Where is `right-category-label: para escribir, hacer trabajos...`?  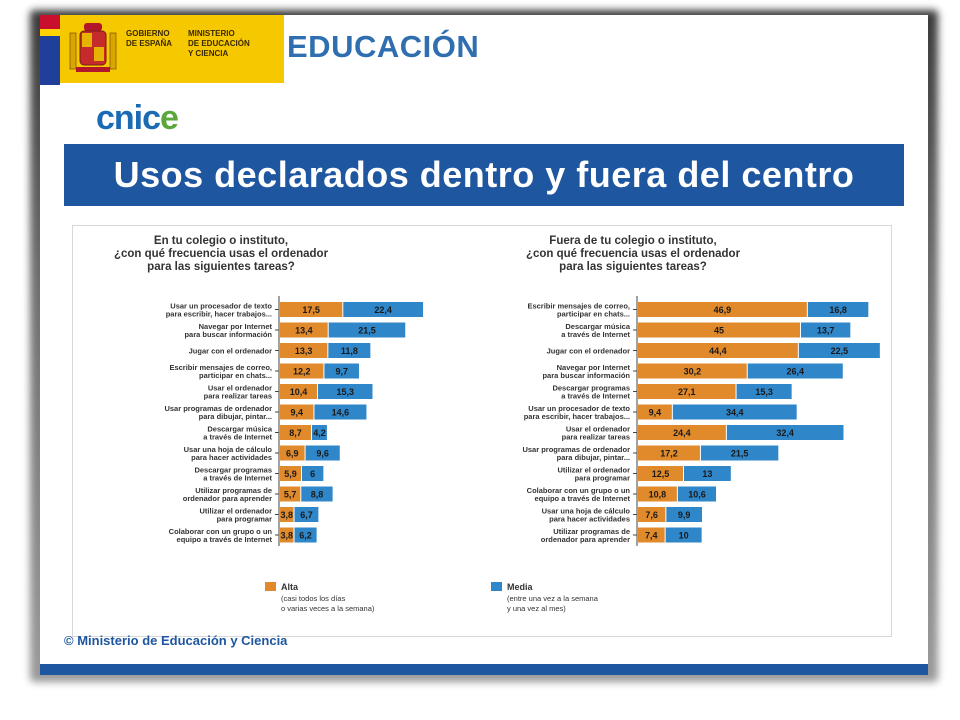 right-category-label: para escribir, hacer trabajos... is located at coordinates (577, 416).